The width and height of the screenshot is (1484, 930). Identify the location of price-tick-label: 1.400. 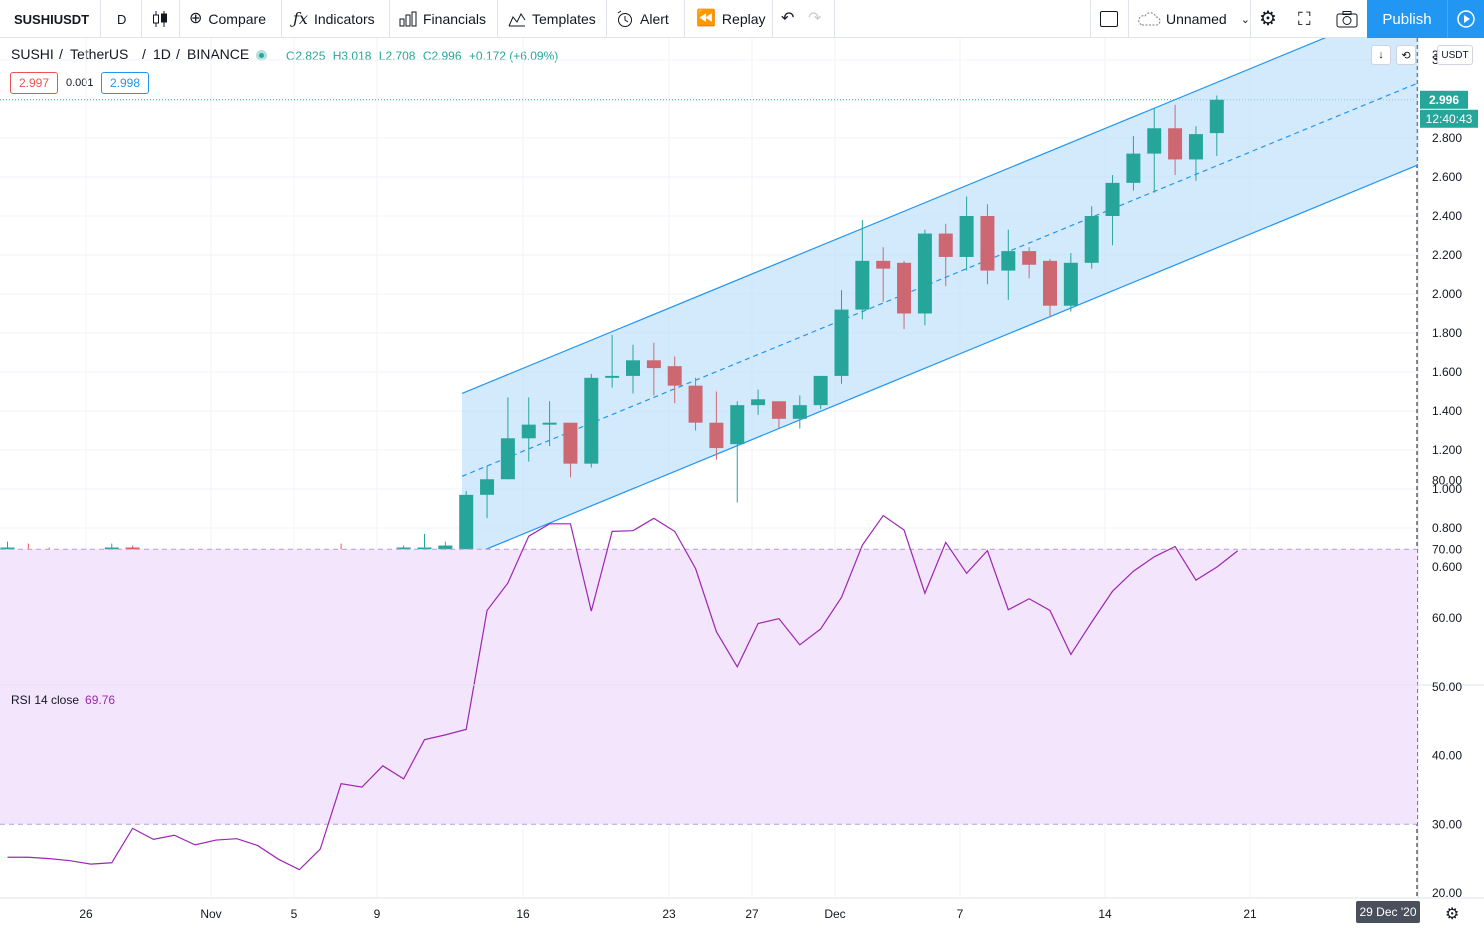
(1447, 411).